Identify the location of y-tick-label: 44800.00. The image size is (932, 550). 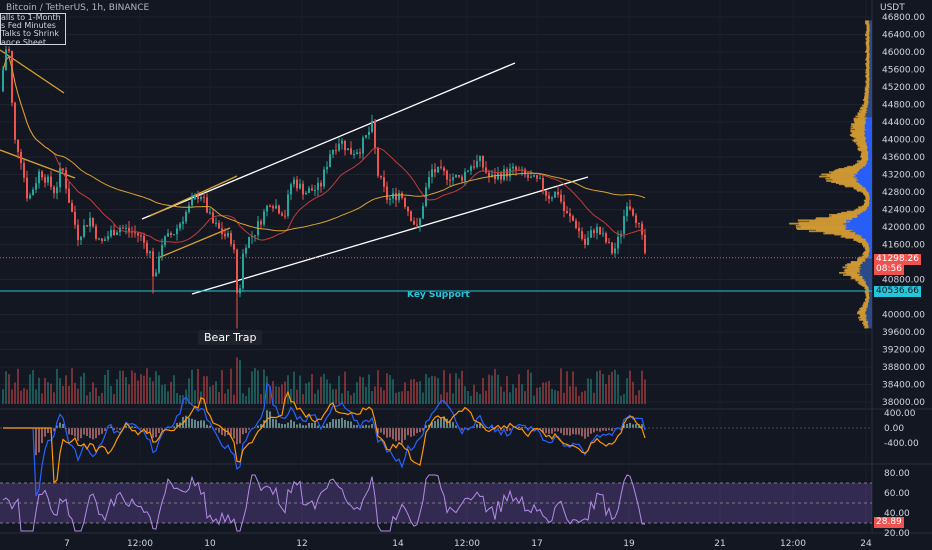
(903, 106).